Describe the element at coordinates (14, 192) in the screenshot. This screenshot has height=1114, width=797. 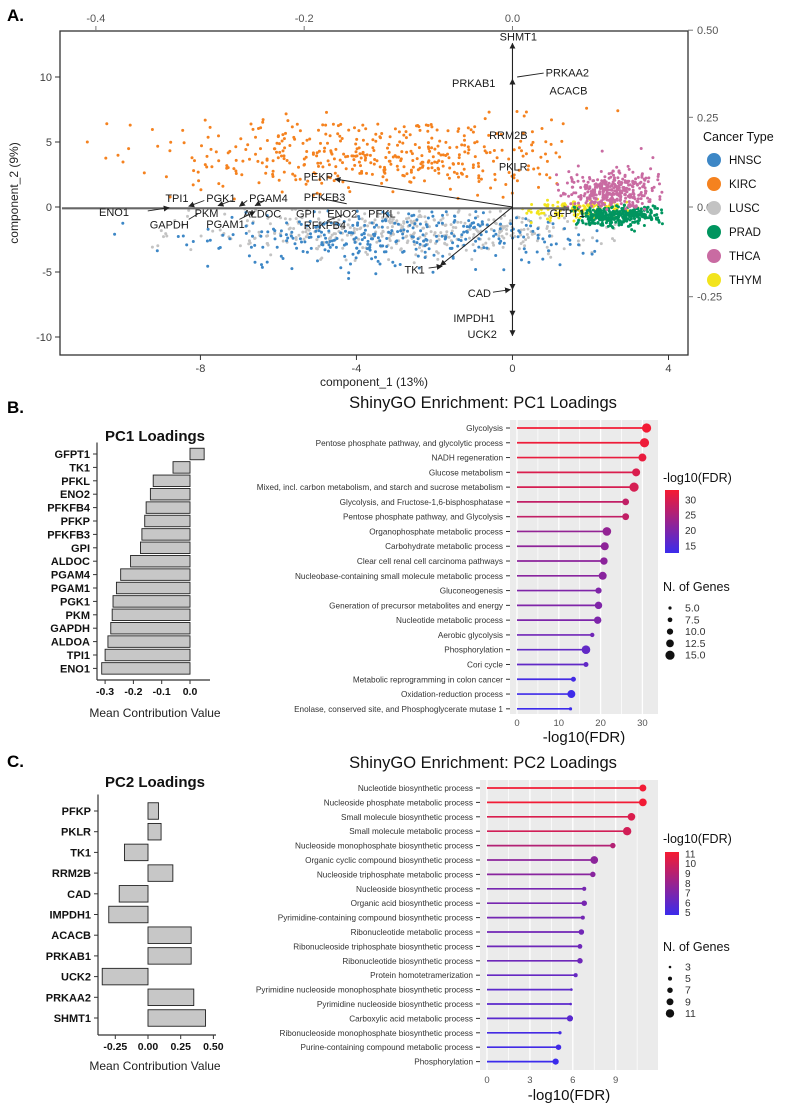
I see `biplot-ylabel: component_2 (9%)` at that location.